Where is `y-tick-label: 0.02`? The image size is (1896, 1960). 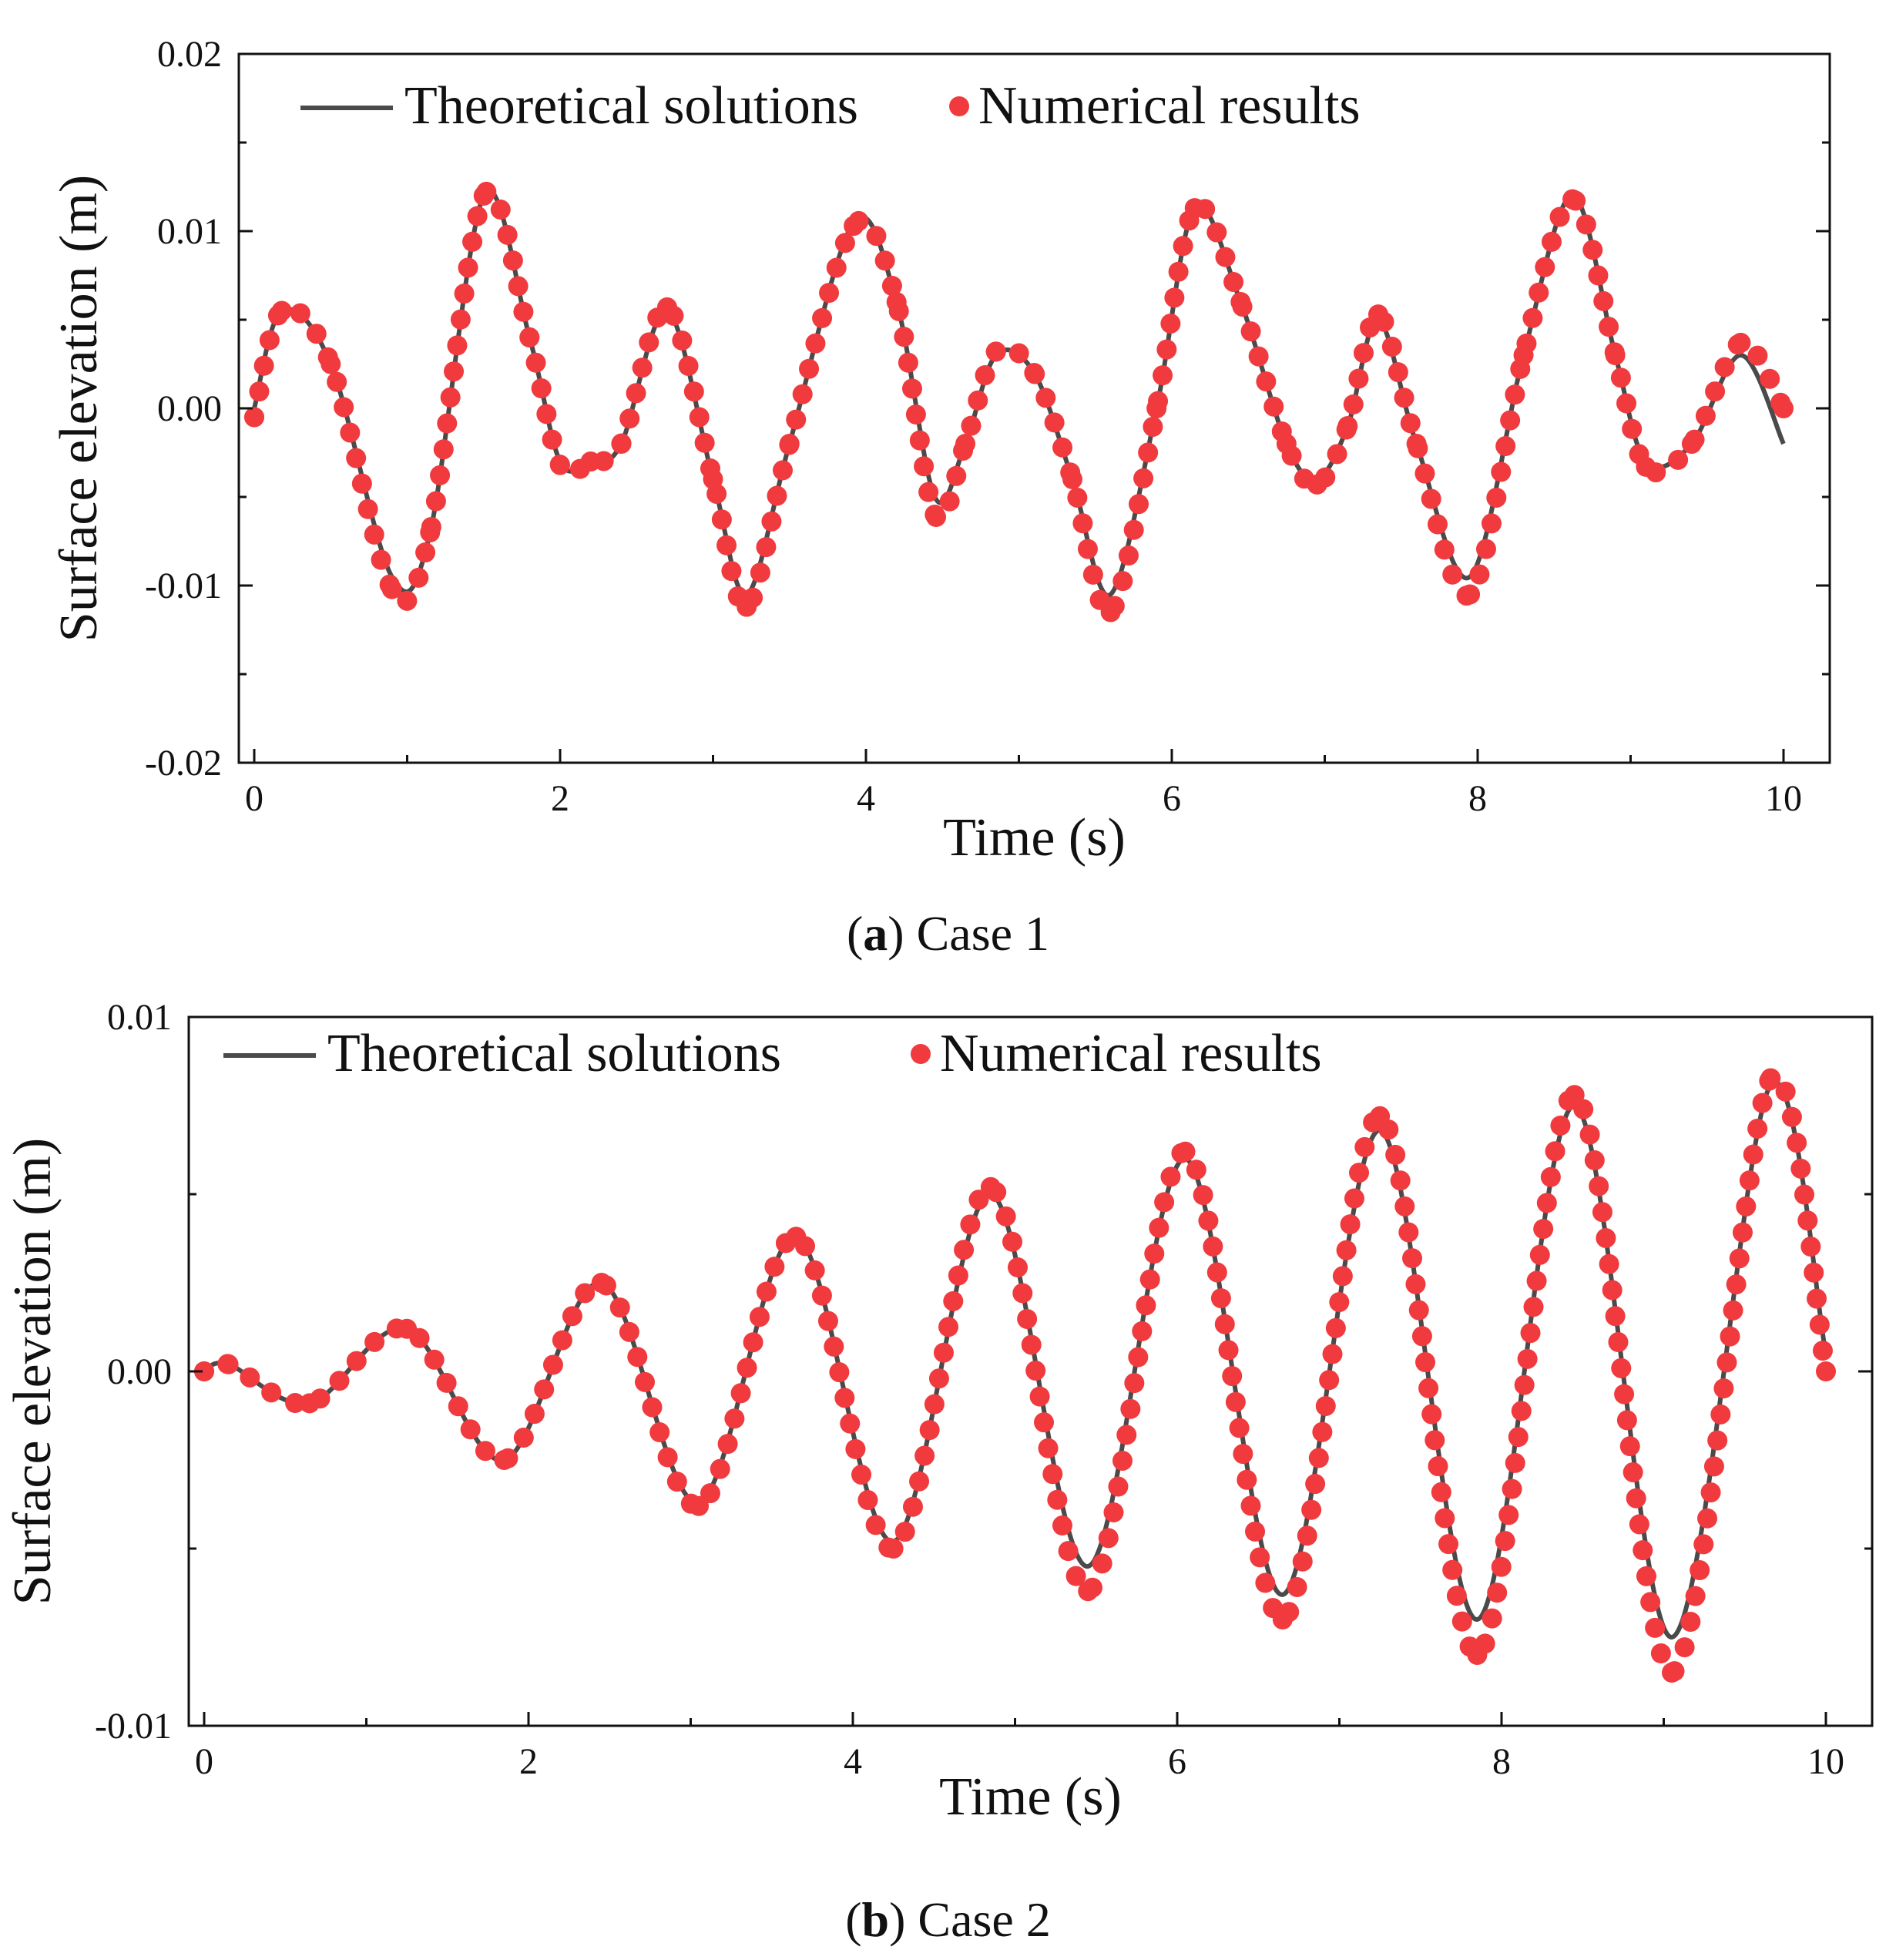 y-tick-label: 0.02 is located at coordinates (189, 54).